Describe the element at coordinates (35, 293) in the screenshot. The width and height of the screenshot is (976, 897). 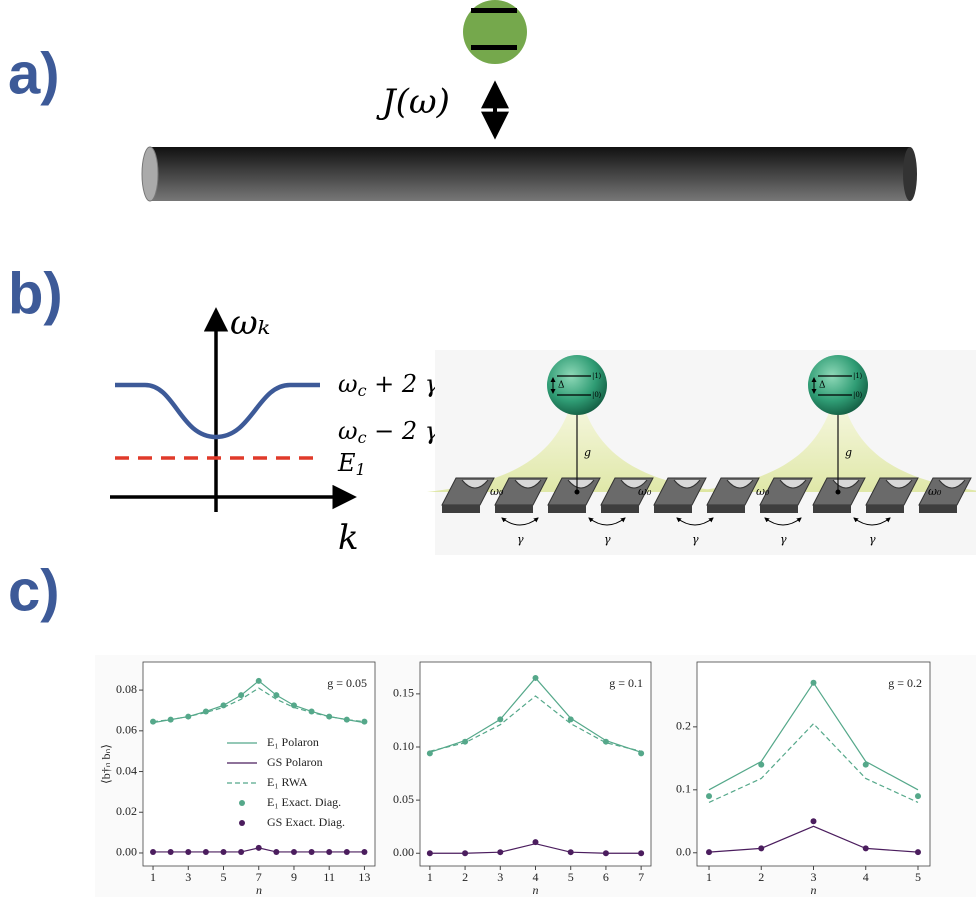
I see `panel-label: b)` at that location.